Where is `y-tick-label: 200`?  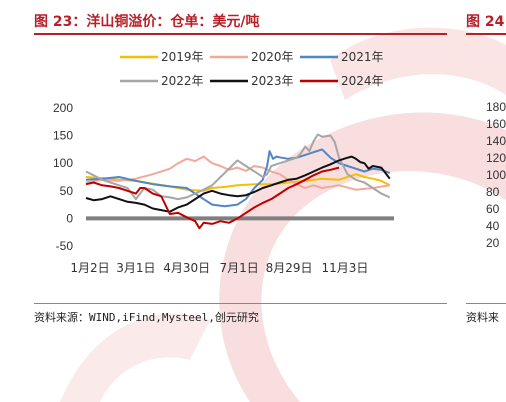 y-tick-label: 200 is located at coordinates (63, 108).